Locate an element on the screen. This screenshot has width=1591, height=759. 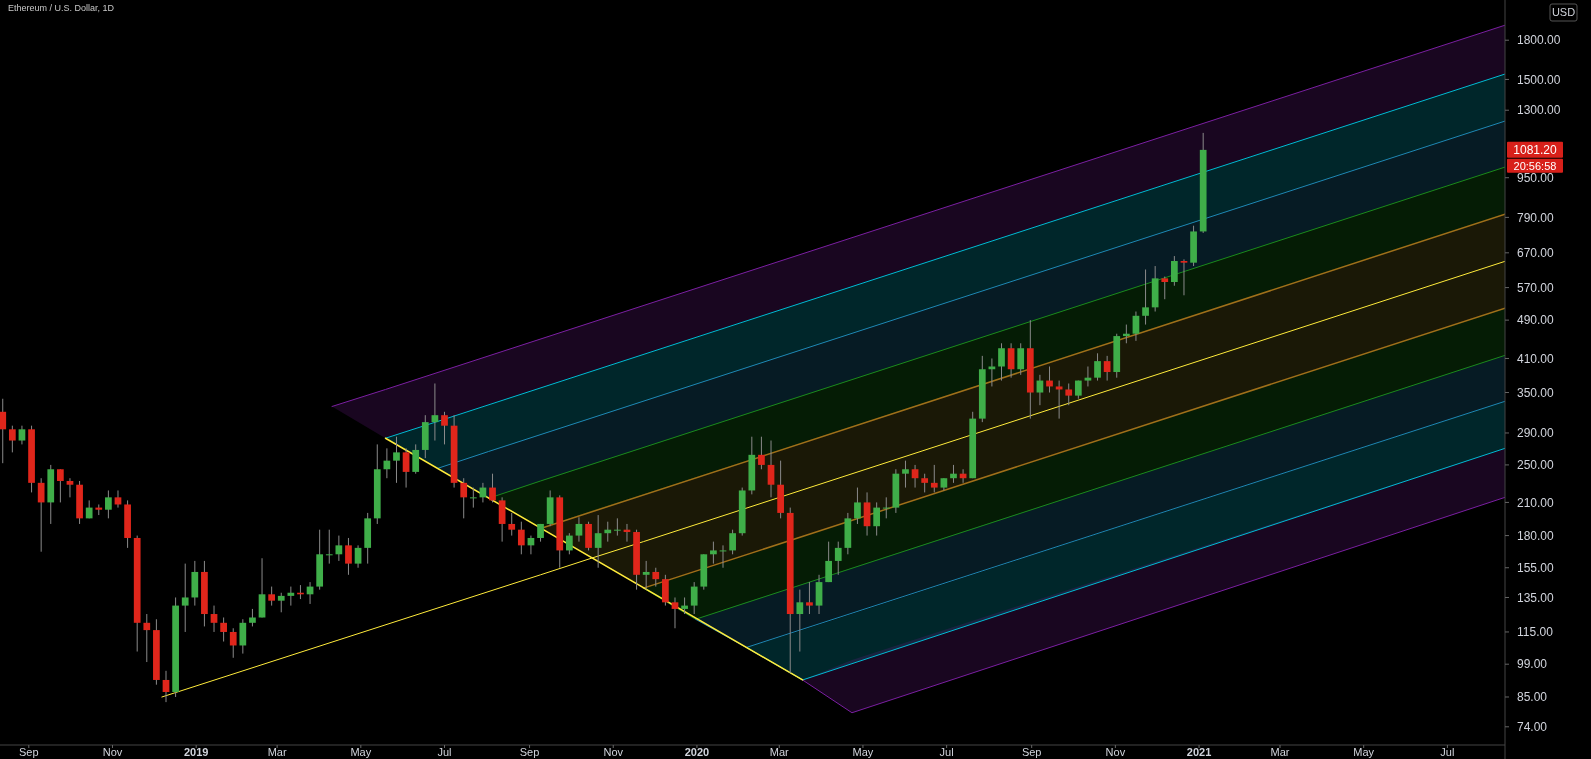
y-tick-label: 950.00 is located at coordinates (1536, 177).